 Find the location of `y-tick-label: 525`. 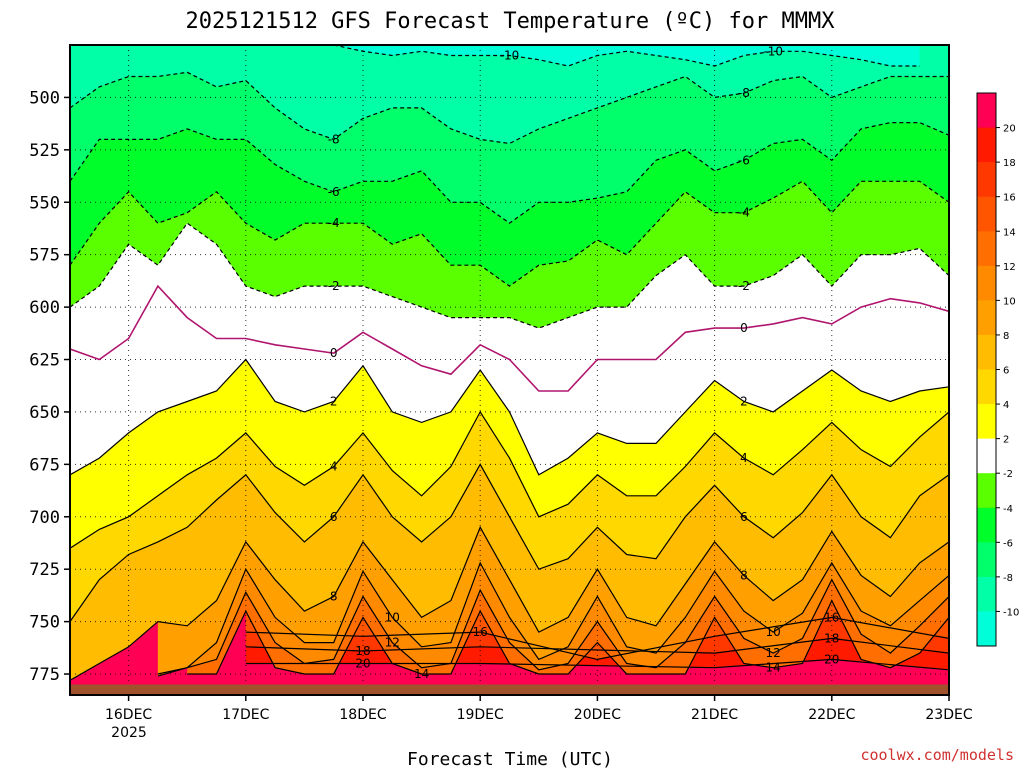

y-tick-label: 525 is located at coordinates (44, 151).